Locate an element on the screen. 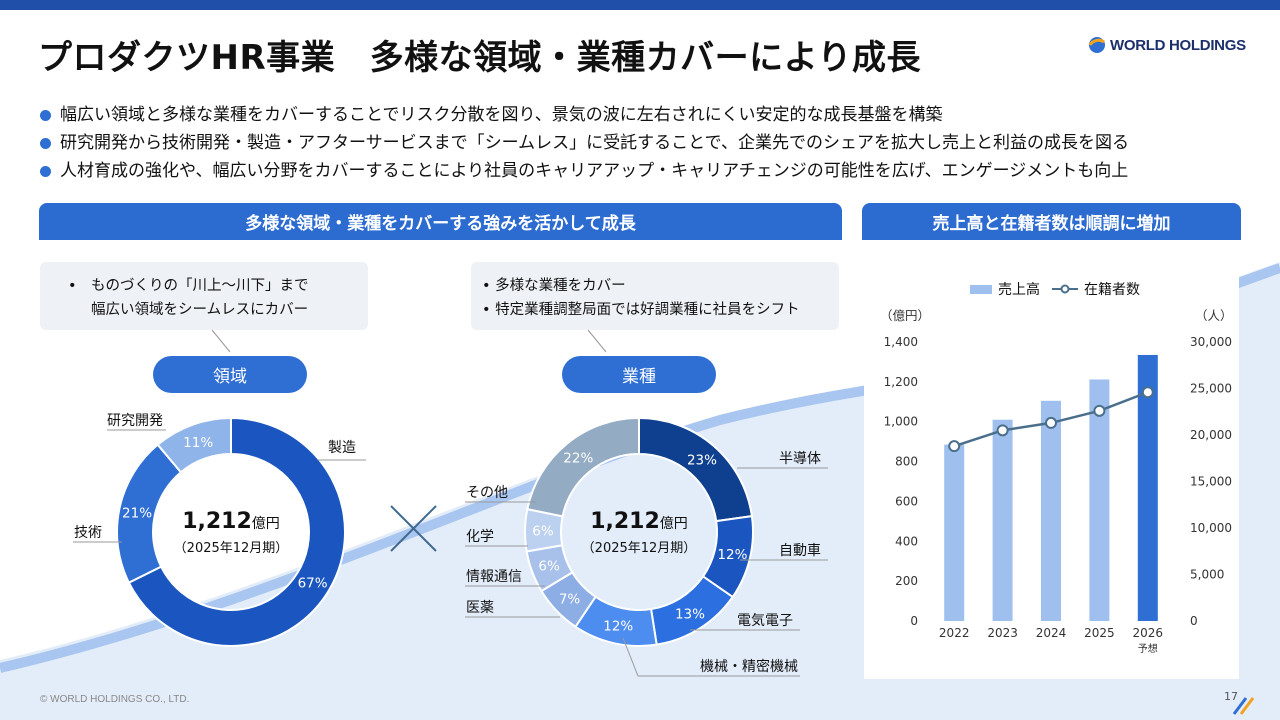 This screenshot has width=1280, height=720. domain-label-engineering: 技術 is located at coordinates (88, 533).